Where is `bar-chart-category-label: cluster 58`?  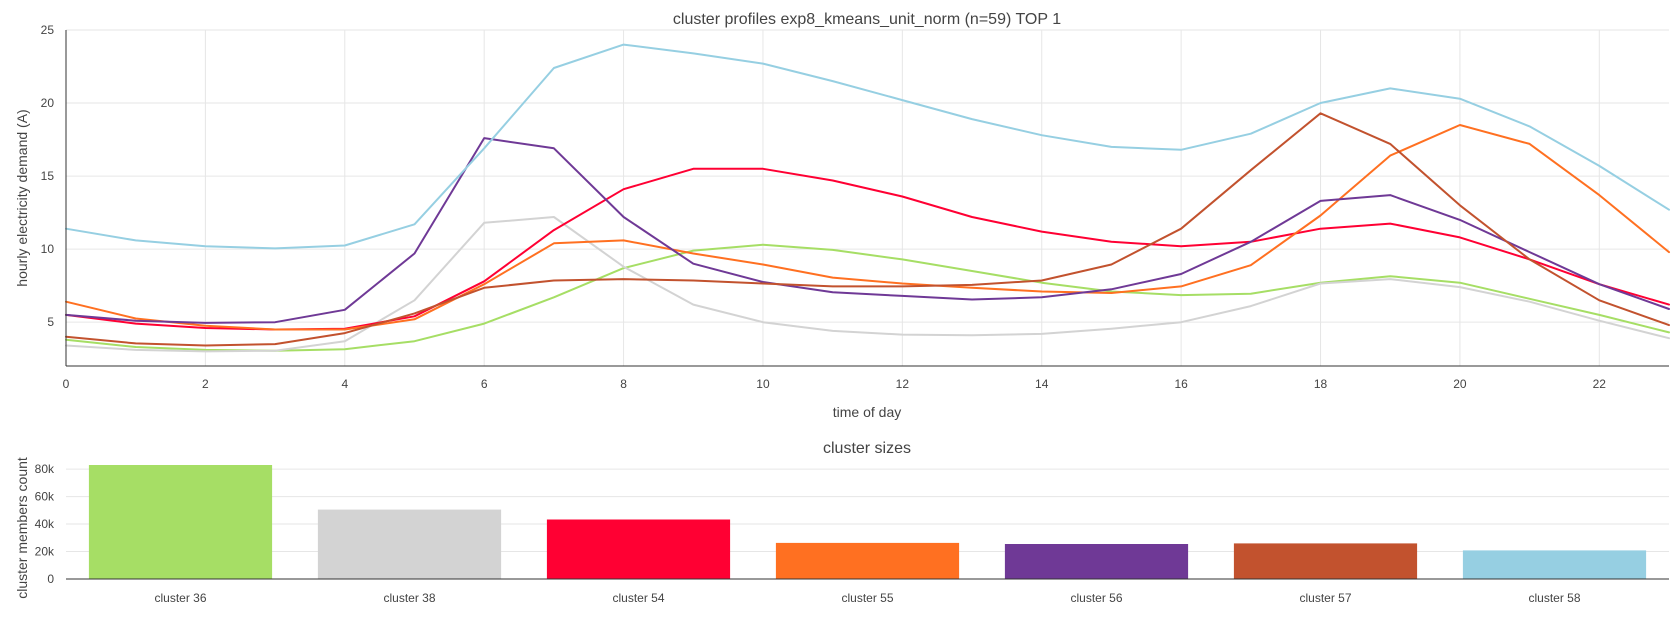 bar-chart-category-label: cluster 58 is located at coordinates (1554, 598).